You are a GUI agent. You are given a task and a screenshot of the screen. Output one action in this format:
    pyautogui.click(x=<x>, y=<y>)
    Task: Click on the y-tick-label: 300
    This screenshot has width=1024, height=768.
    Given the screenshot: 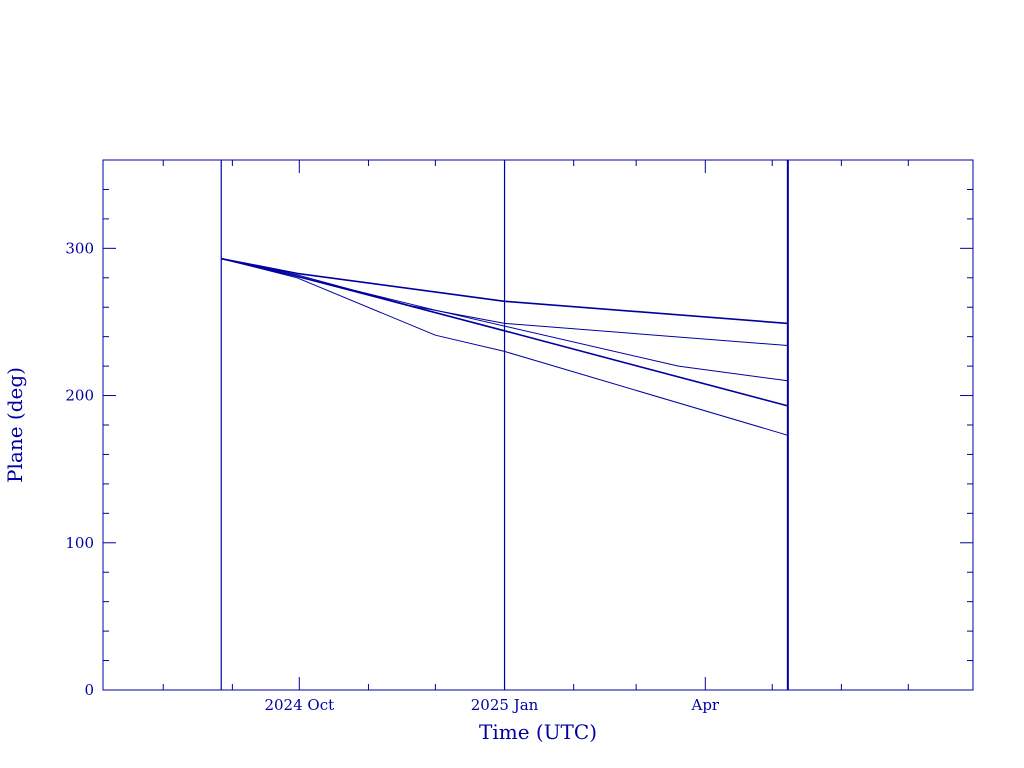 What is the action you would take?
    pyautogui.click(x=79, y=248)
    